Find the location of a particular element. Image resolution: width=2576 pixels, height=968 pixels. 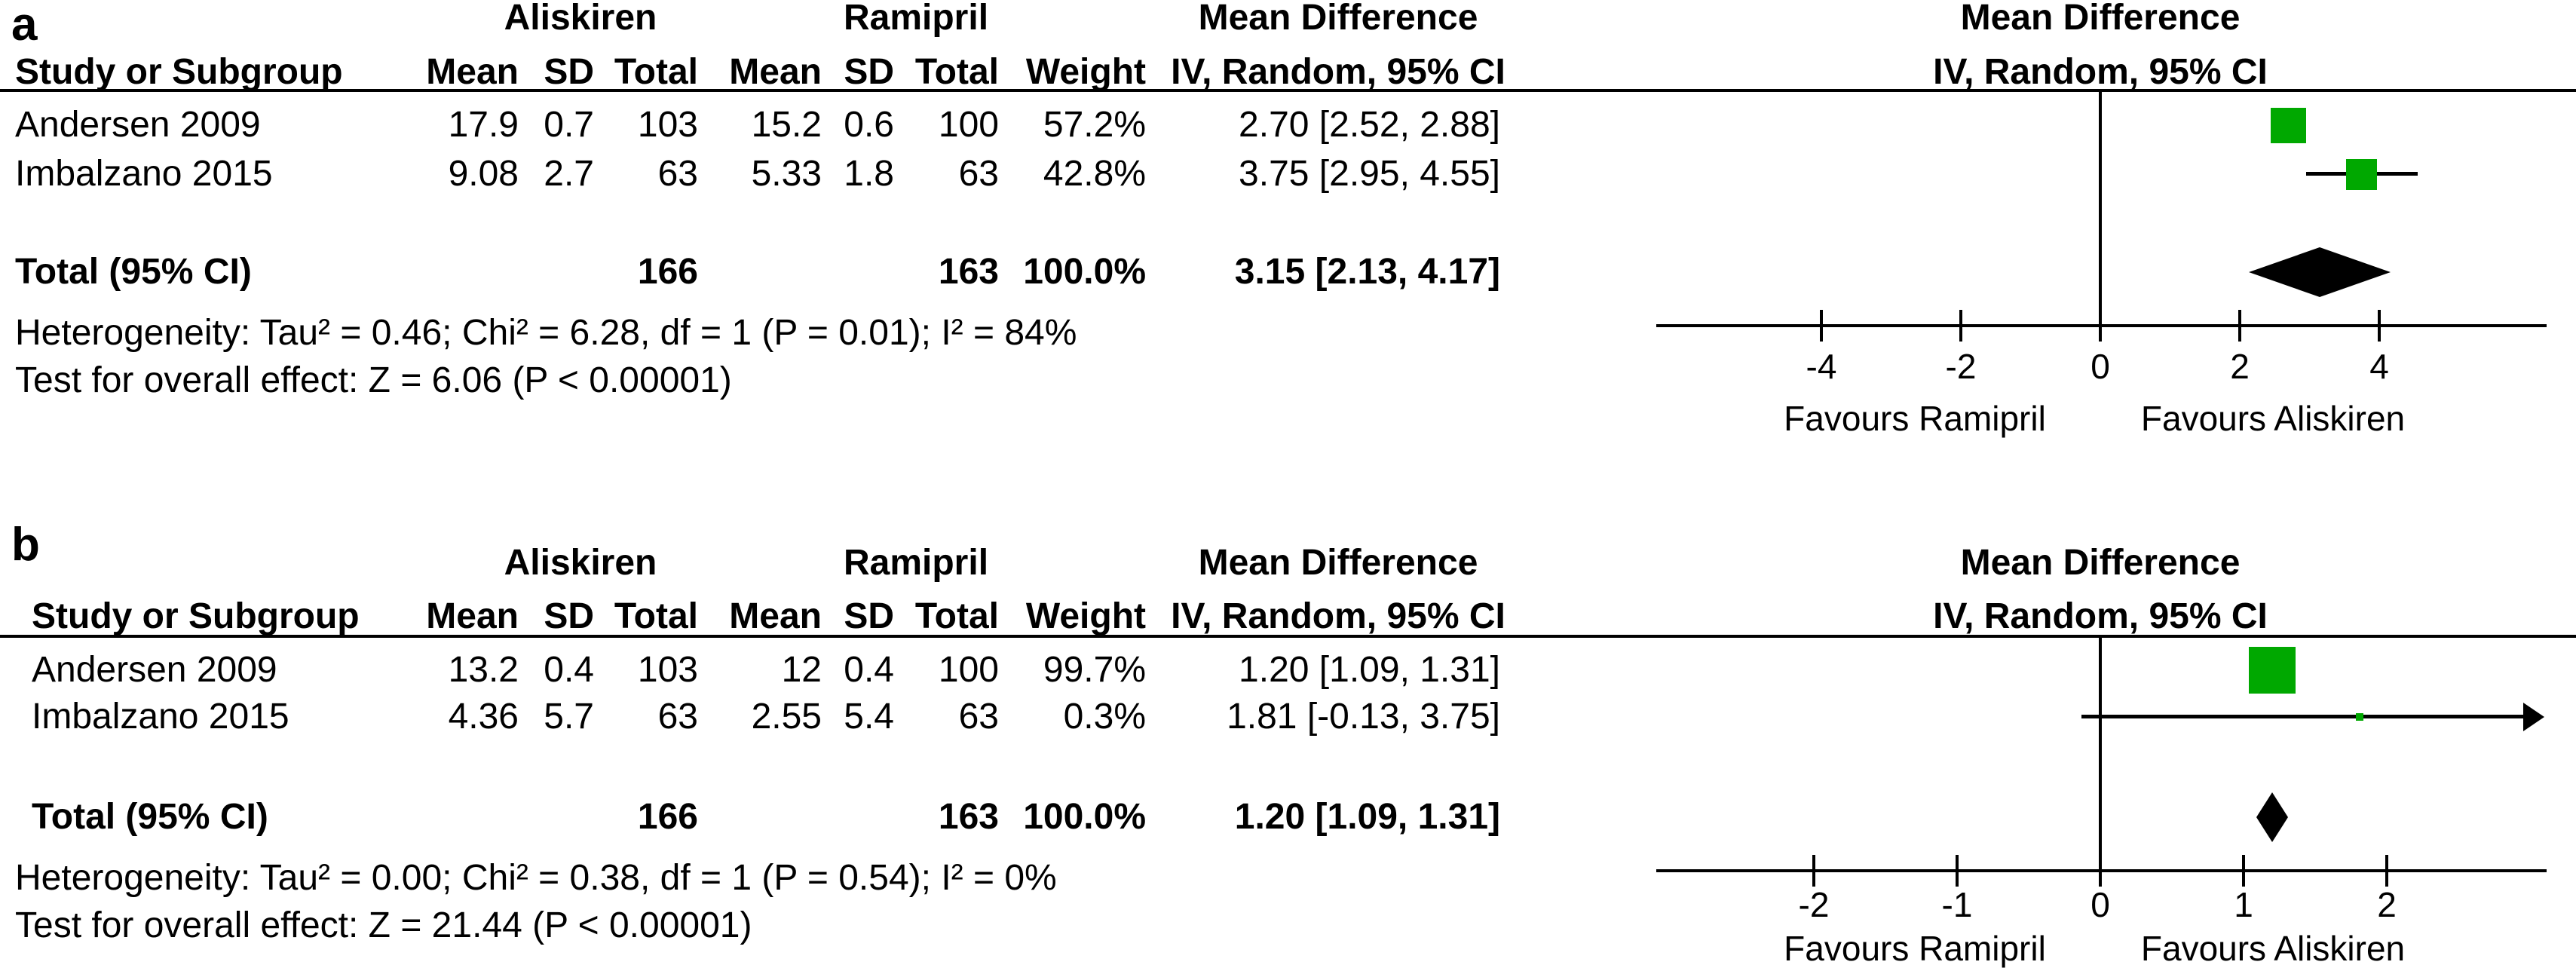

panel-label: b is located at coordinates (25, 545).